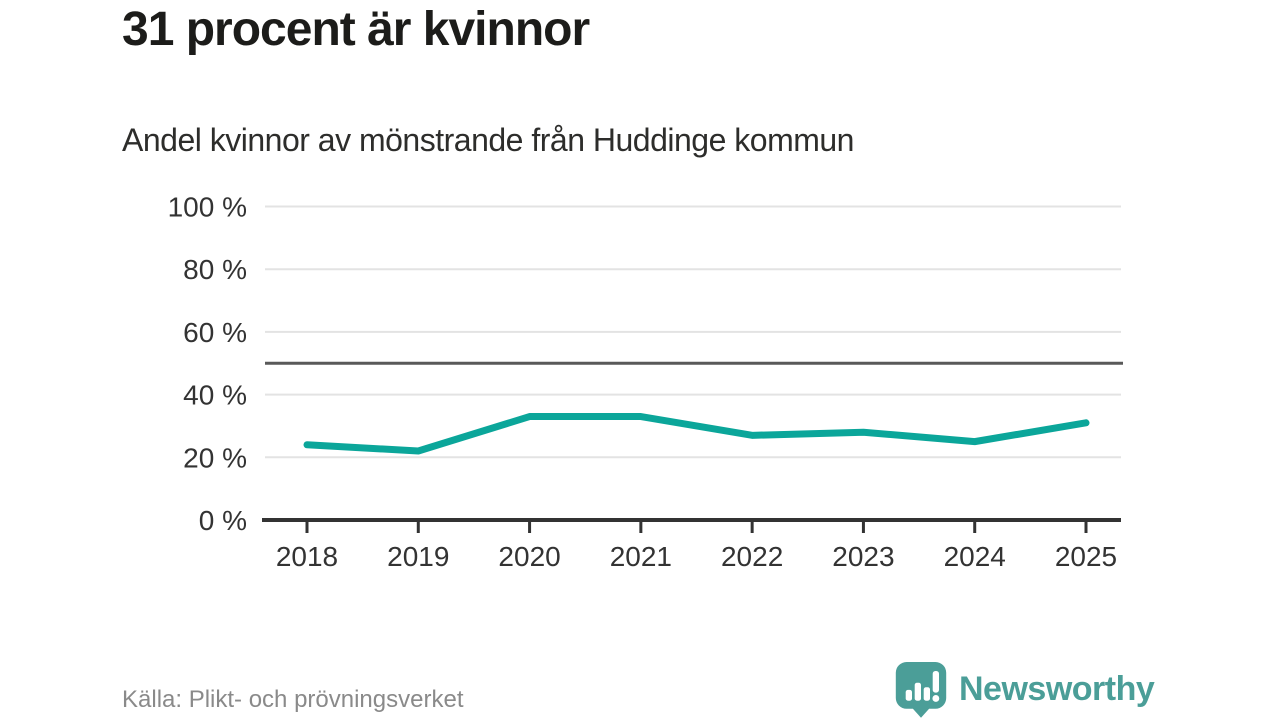 The height and width of the screenshot is (720, 1280). I want to click on page-title: 31 procent är kvinnor, so click(356, 29).